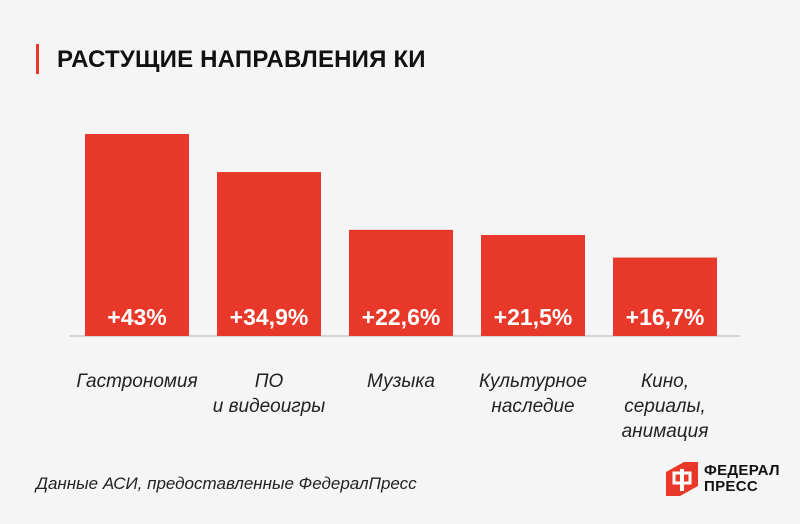 This screenshot has height=524, width=800. What do you see at coordinates (401, 317) in the screenshot?
I see `data-label-2: +22,6%` at bounding box center [401, 317].